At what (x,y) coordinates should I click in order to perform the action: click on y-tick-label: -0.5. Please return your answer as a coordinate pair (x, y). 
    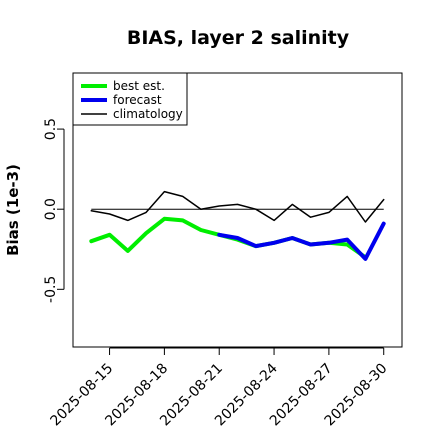
    Looking at the image, I should click on (51, 289).